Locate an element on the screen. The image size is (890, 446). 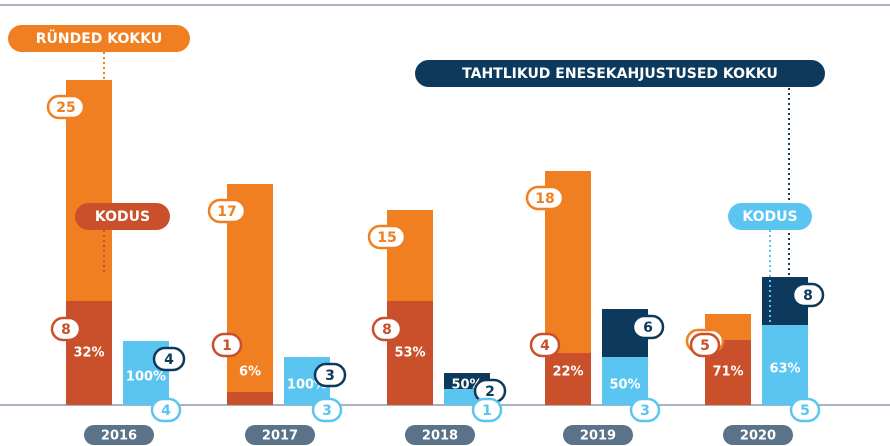
legend-label: TAHTLIKUD ENESEKAHJUSTUSED KOKKU is located at coordinates (620, 74).